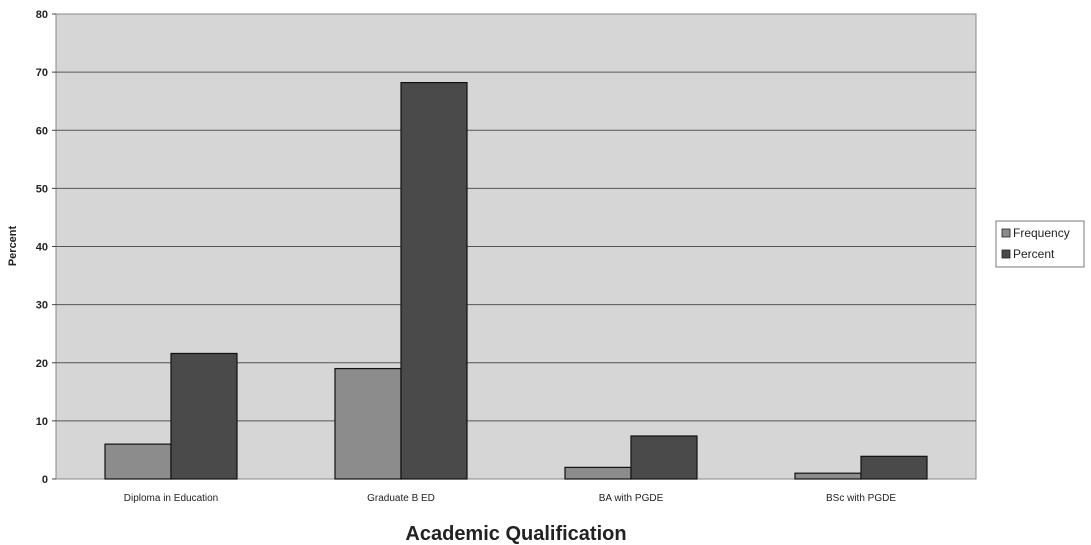  Describe the element at coordinates (515, 534) in the screenshot. I see `x-axis-label: Academic Qualification` at that location.